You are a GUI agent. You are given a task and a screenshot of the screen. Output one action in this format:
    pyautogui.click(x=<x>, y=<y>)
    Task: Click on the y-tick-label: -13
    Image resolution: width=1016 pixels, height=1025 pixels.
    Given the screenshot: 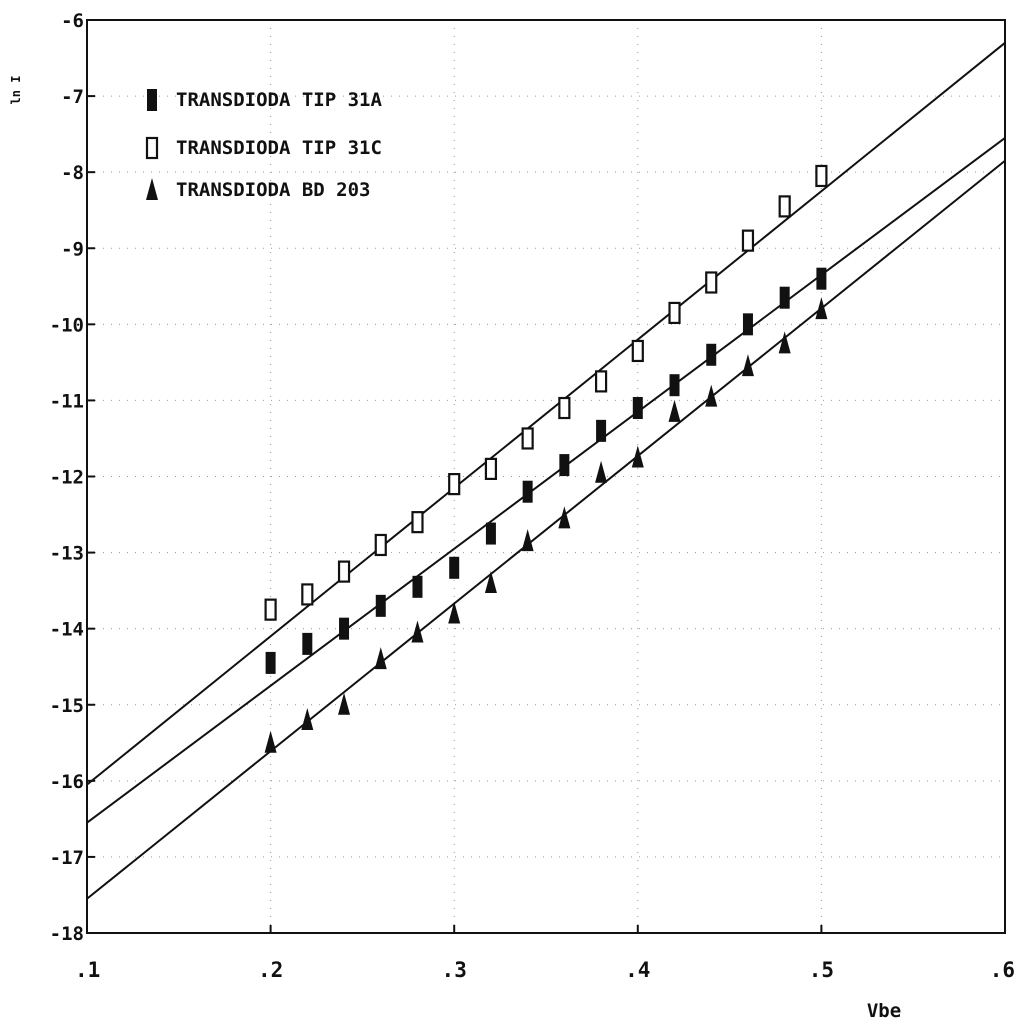 What is the action you would take?
    pyautogui.click(x=67, y=554)
    